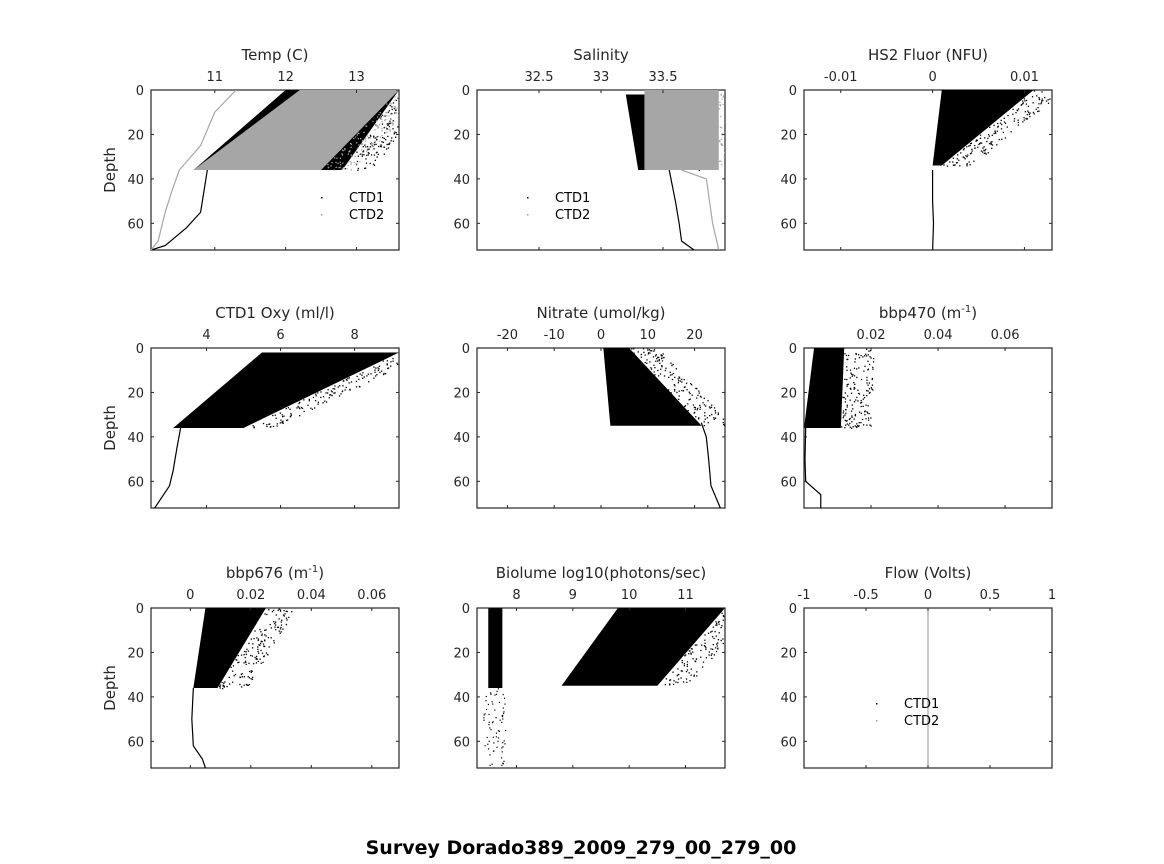  I want to click on y-tick-label: 40, so click(788, 180).